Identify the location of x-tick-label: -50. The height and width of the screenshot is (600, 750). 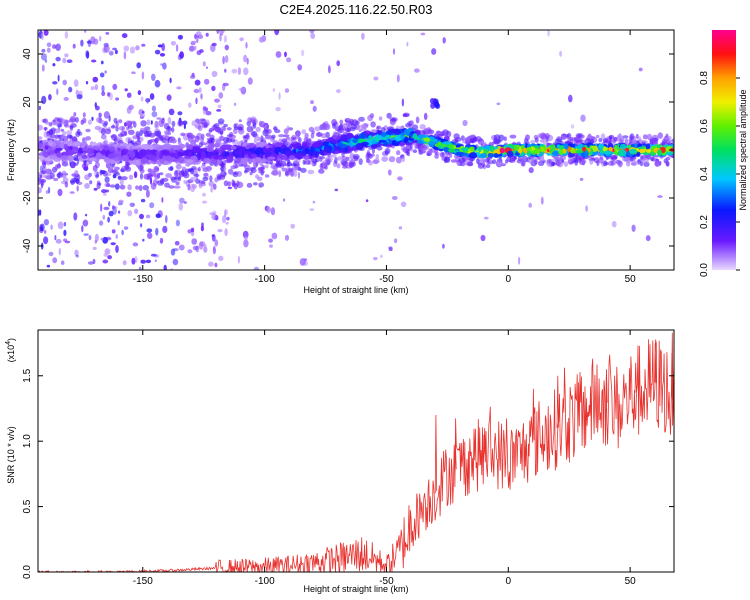
(386, 279).